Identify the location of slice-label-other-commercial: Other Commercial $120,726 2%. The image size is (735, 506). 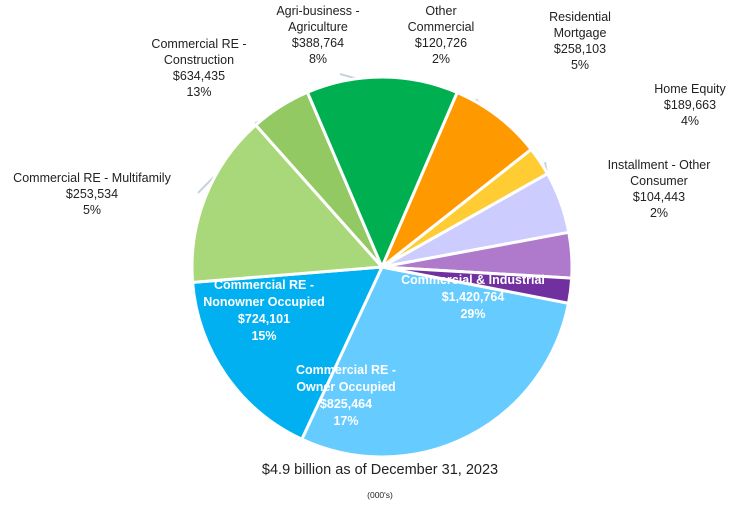
(441, 35).